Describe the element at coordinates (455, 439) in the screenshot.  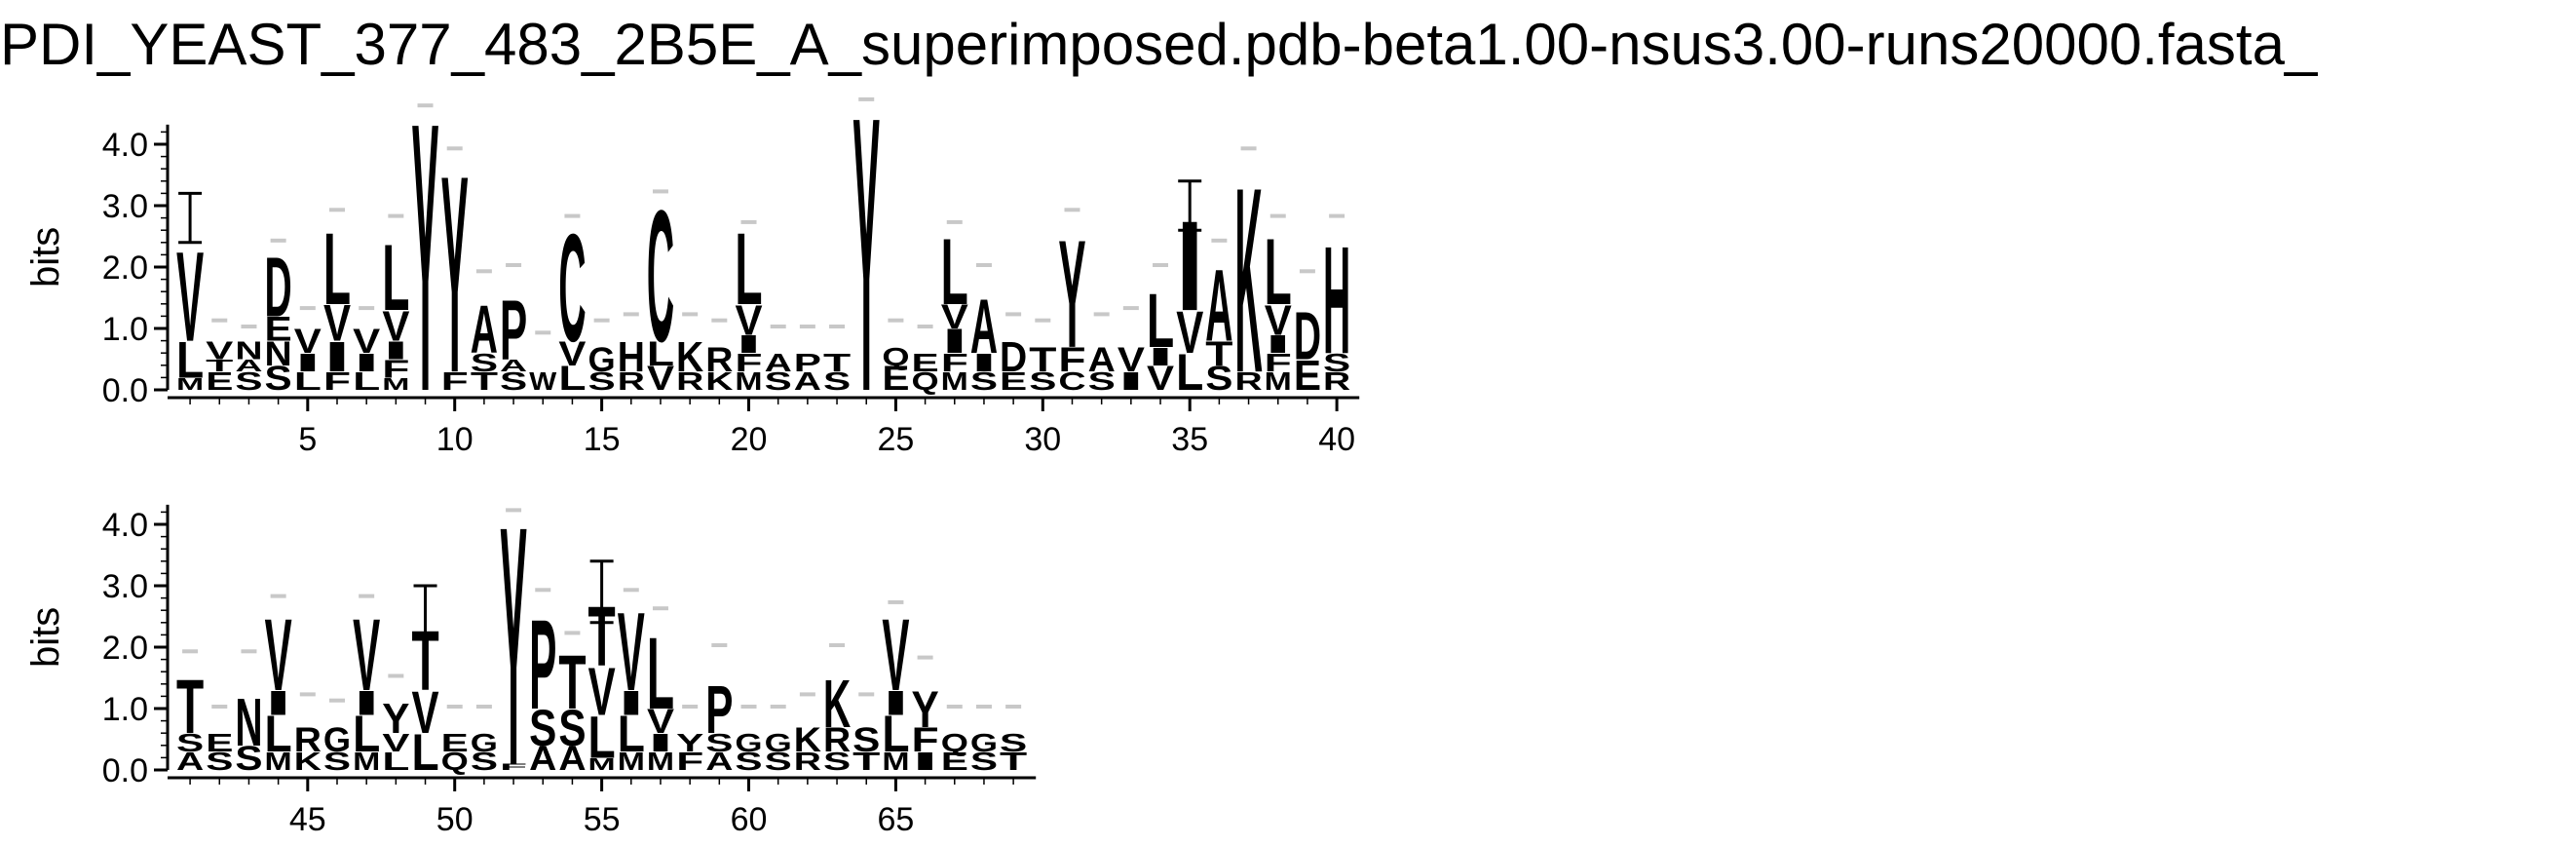
I see `x-tick-label: 10` at that location.